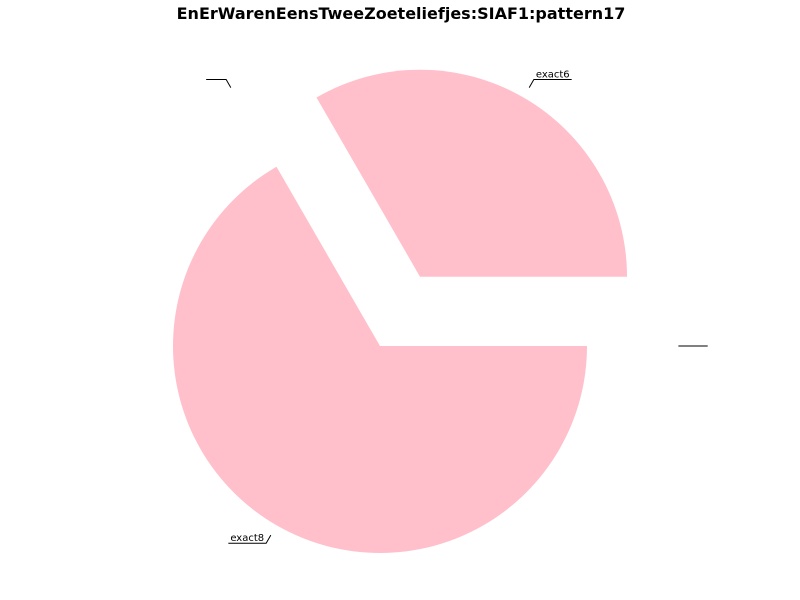  I want to click on pie-slice-exact6, so click(471, 173).